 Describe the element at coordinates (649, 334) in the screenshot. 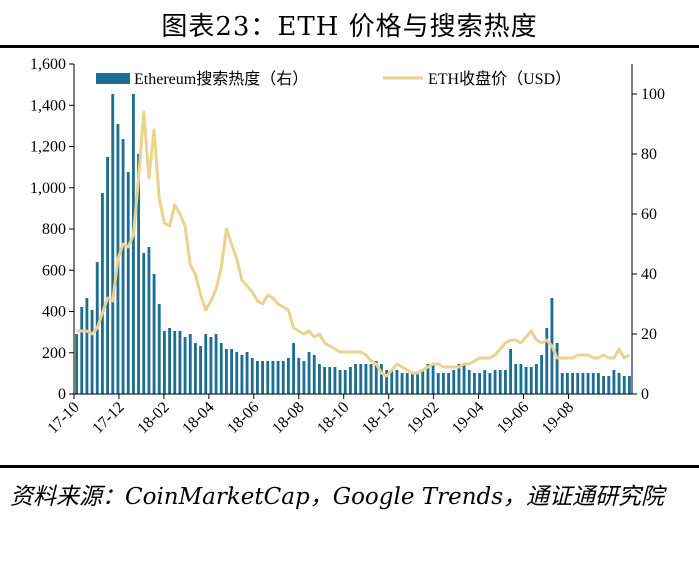

I see `right-tick-label: 20` at that location.